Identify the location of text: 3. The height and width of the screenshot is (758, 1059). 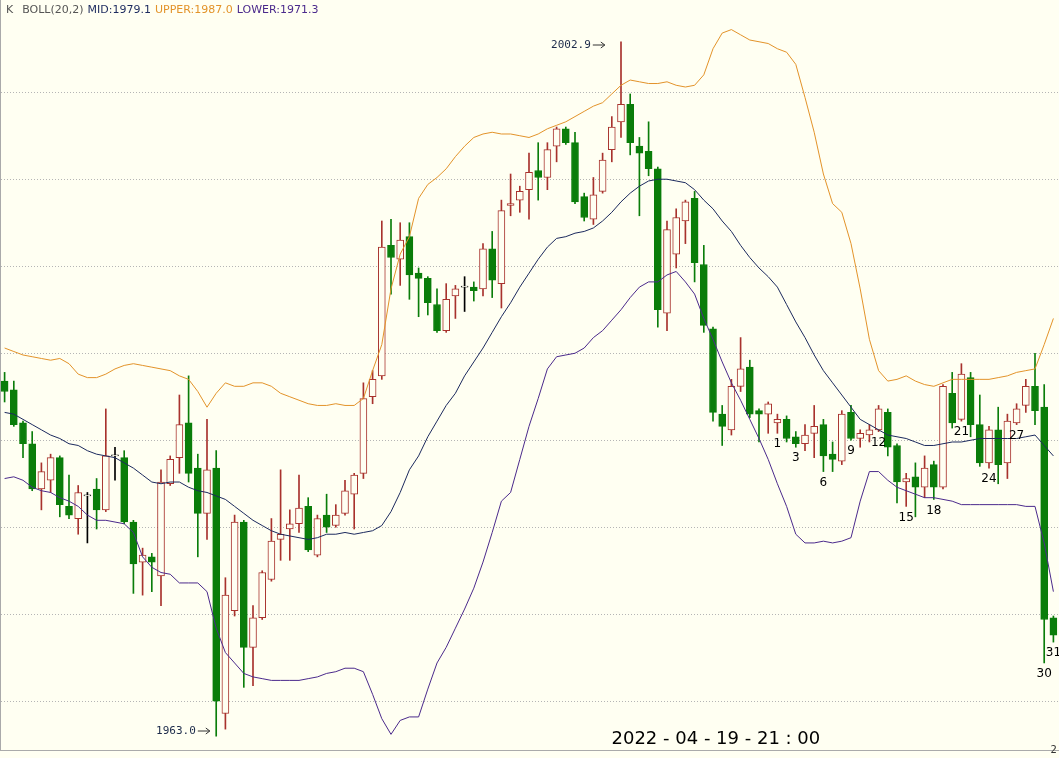
(795, 457).